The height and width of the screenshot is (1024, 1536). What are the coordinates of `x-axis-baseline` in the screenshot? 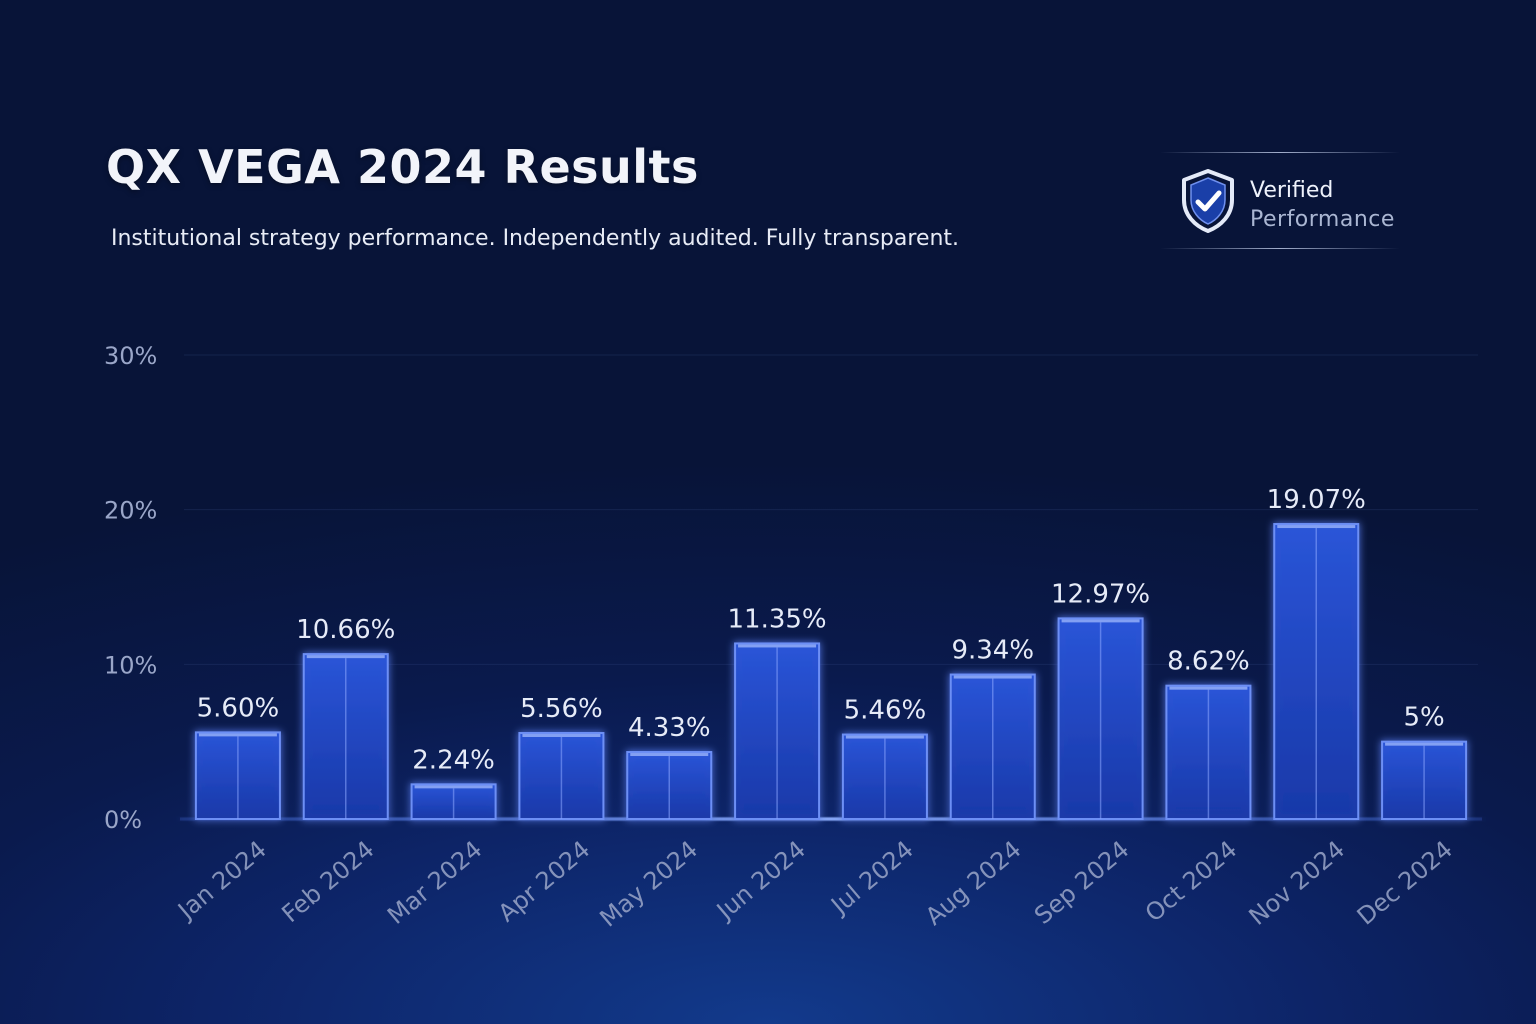 It's located at (831, 819).